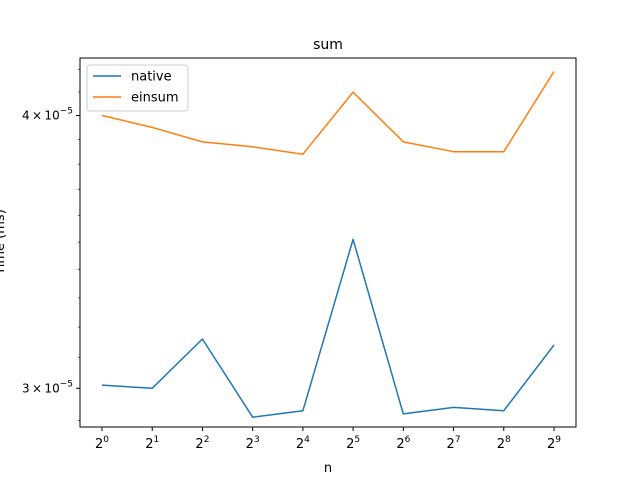 The image size is (640, 480). I want to click on x-tick-label: 22, so click(202, 443).